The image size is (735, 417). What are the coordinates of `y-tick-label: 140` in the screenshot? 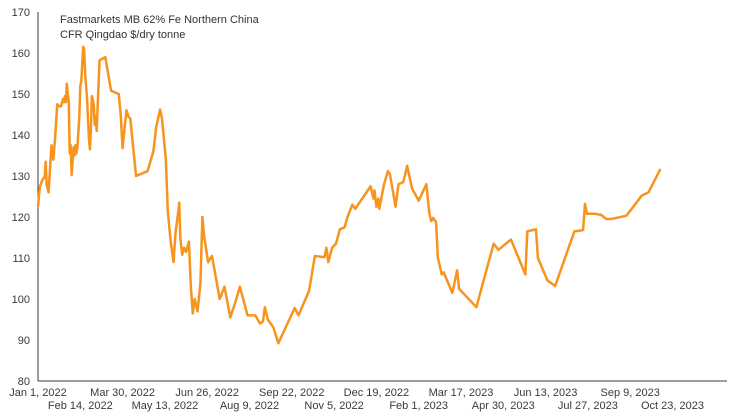 It's located at (21, 136).